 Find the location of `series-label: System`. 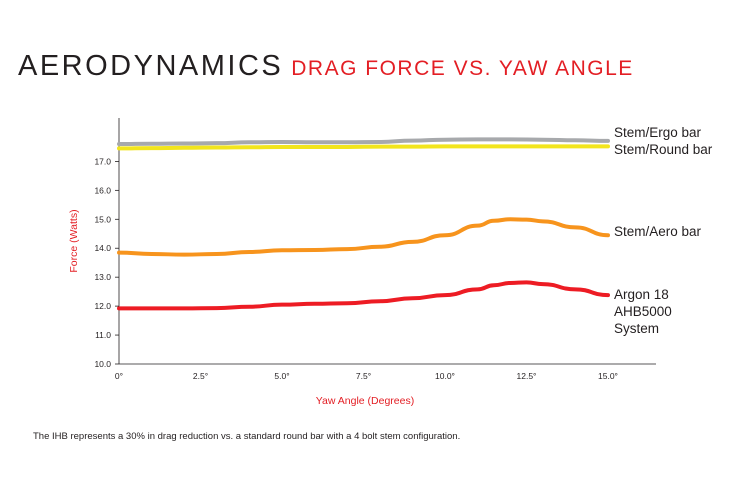

series-label: System is located at coordinates (636, 328).